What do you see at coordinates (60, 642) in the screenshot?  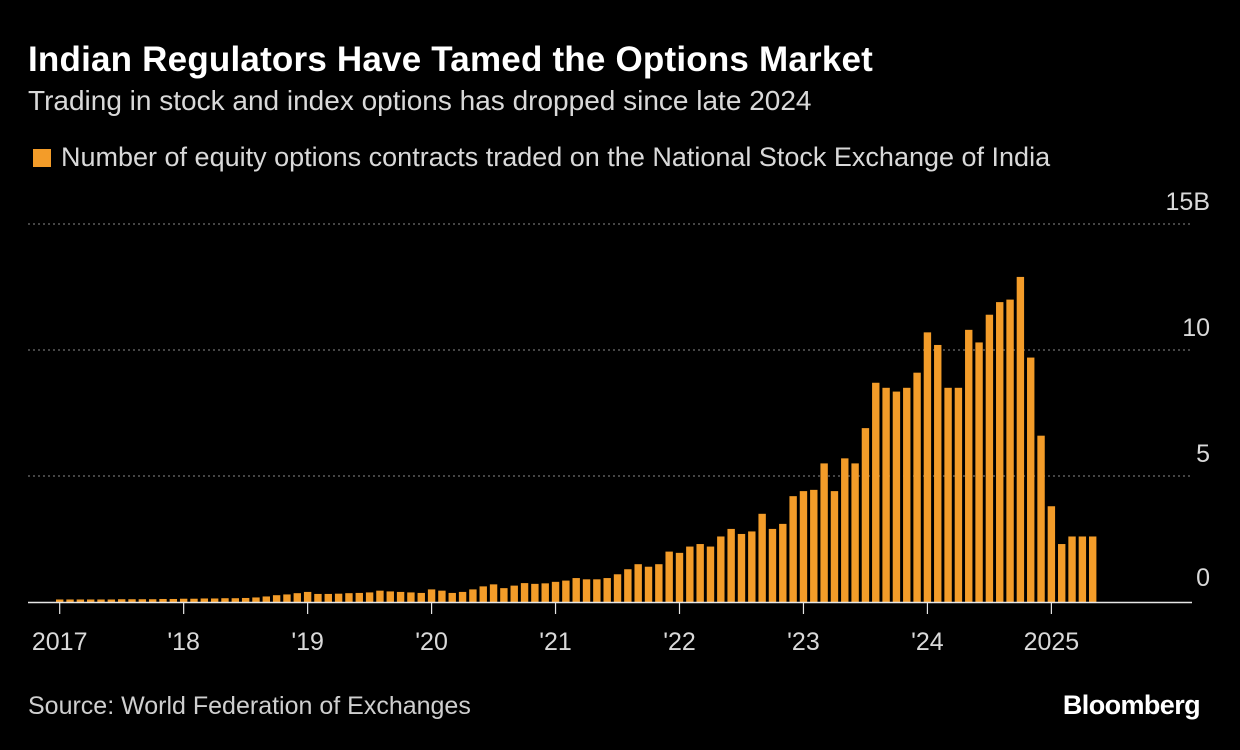 I see `x-tick-label: 2017` at bounding box center [60, 642].